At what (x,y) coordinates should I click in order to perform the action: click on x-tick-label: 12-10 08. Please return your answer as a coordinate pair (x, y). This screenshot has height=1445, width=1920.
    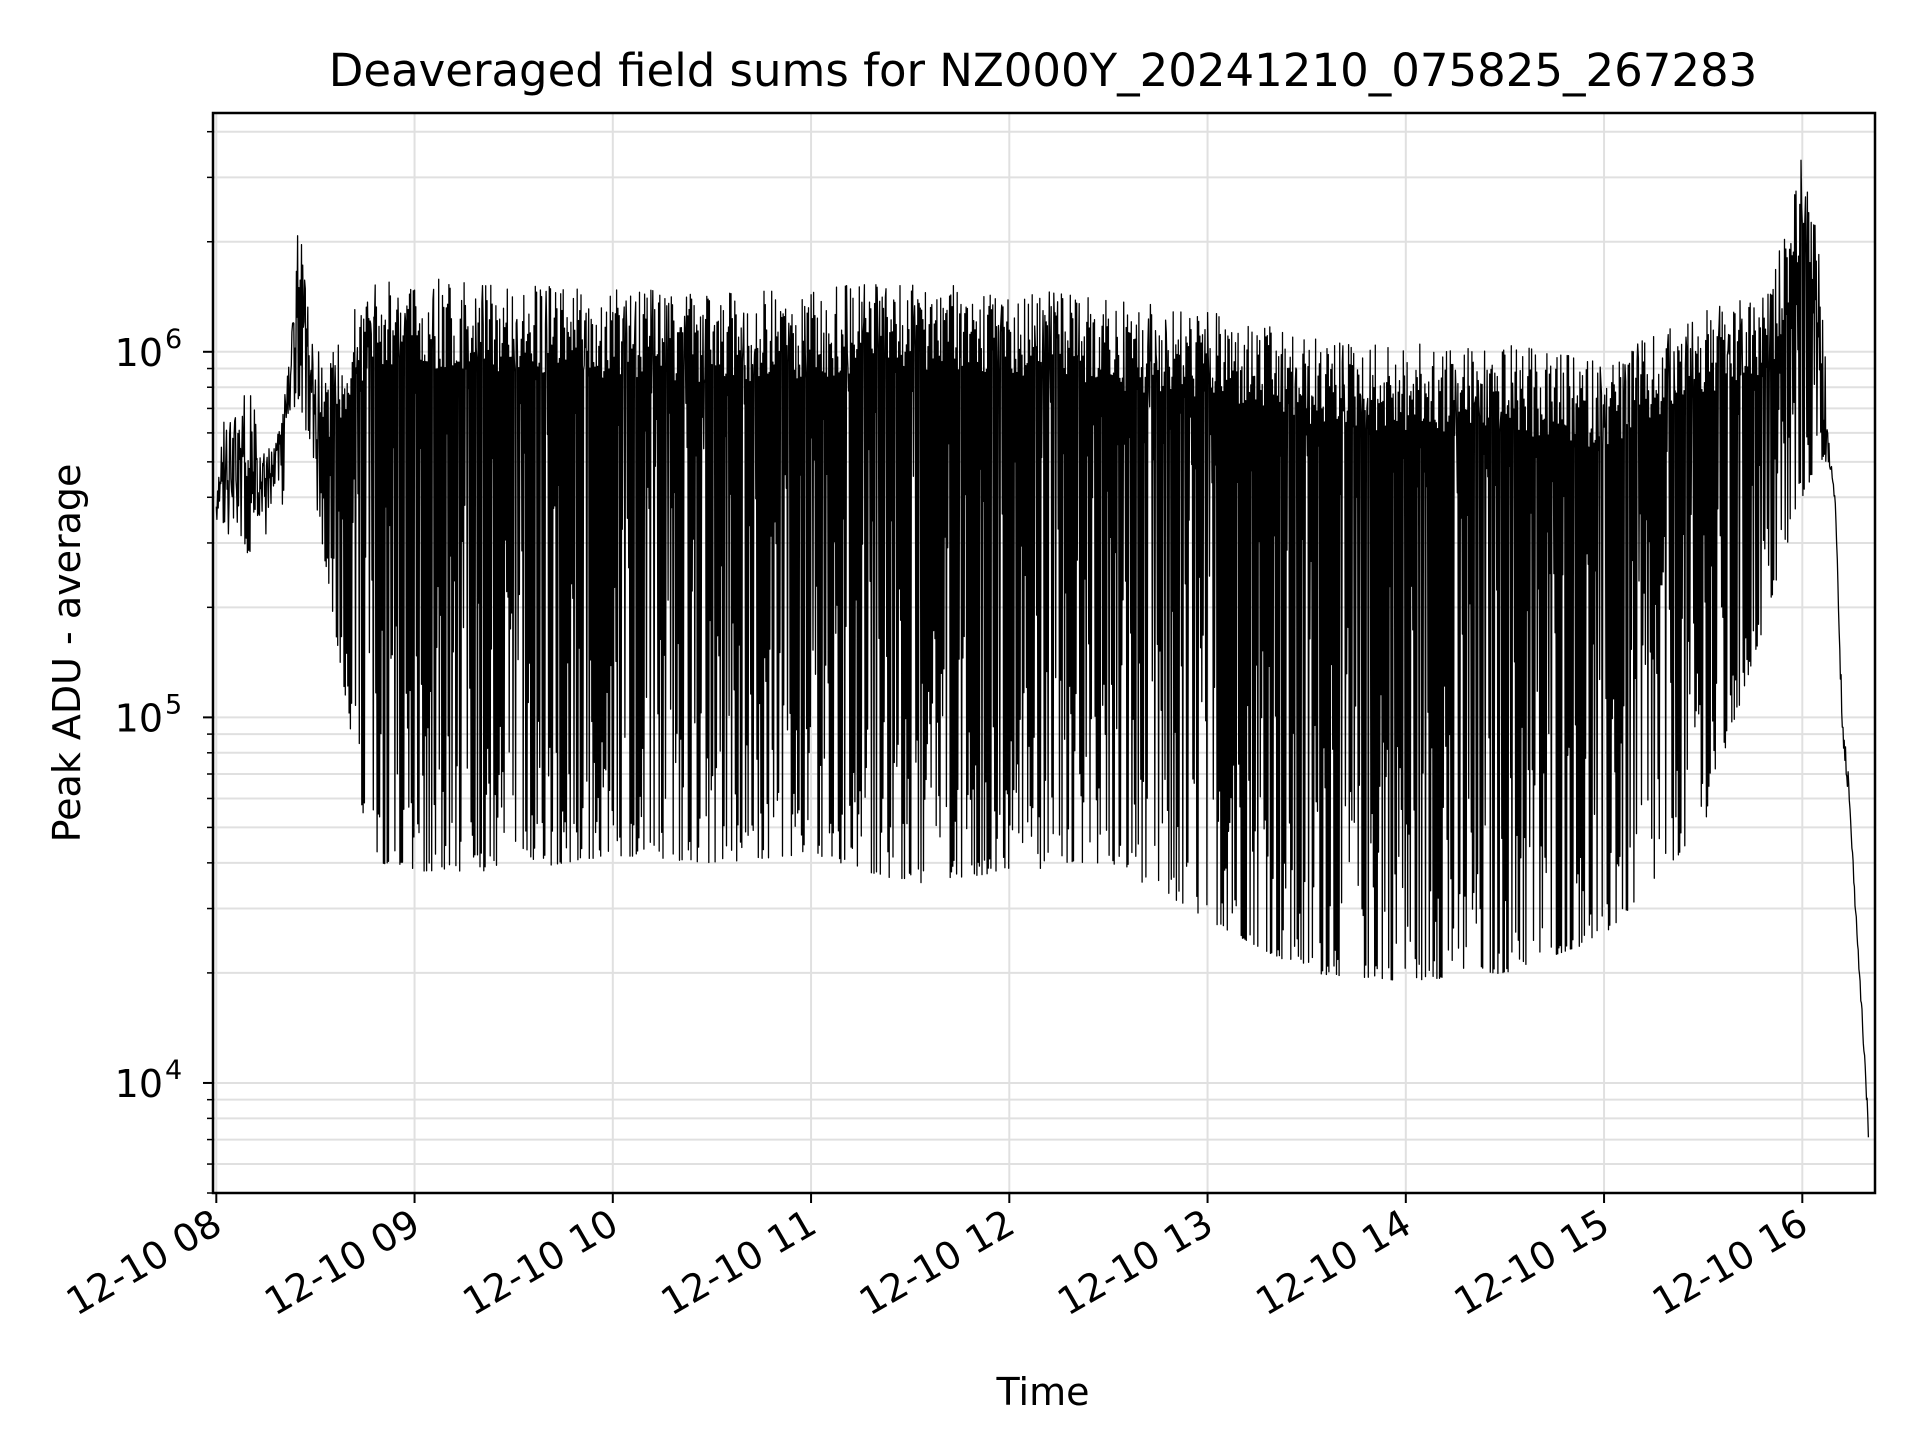
    Looking at the image, I should click on (144, 1263).